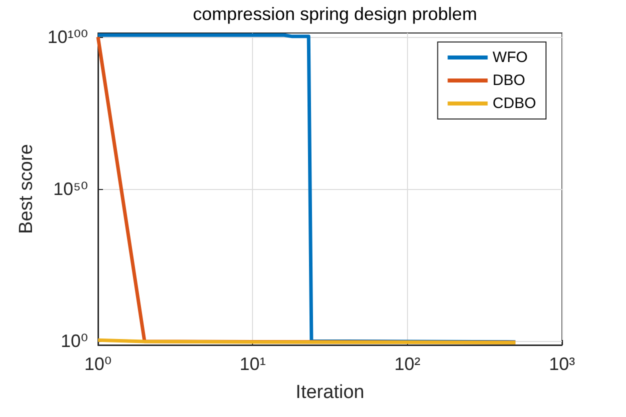  I want to click on x-tick-label: 10³, so click(562, 364).